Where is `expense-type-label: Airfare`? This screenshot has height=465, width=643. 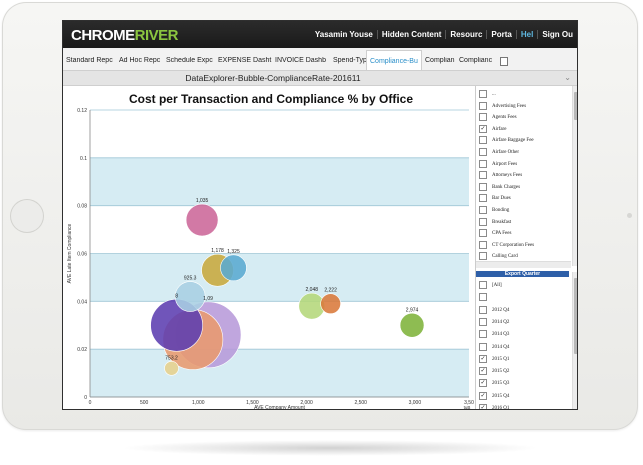 expense-type-label: Airfare is located at coordinates (499, 129).